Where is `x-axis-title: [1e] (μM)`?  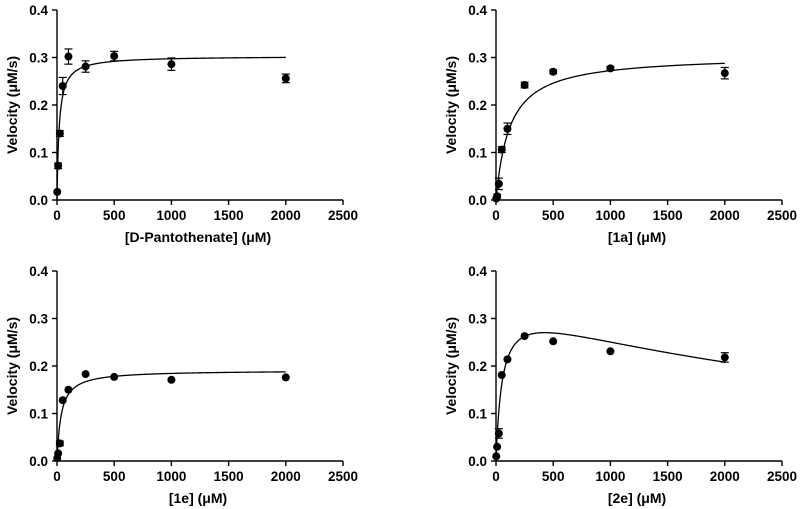 x-axis-title: [1e] (μM) is located at coordinates (198, 498).